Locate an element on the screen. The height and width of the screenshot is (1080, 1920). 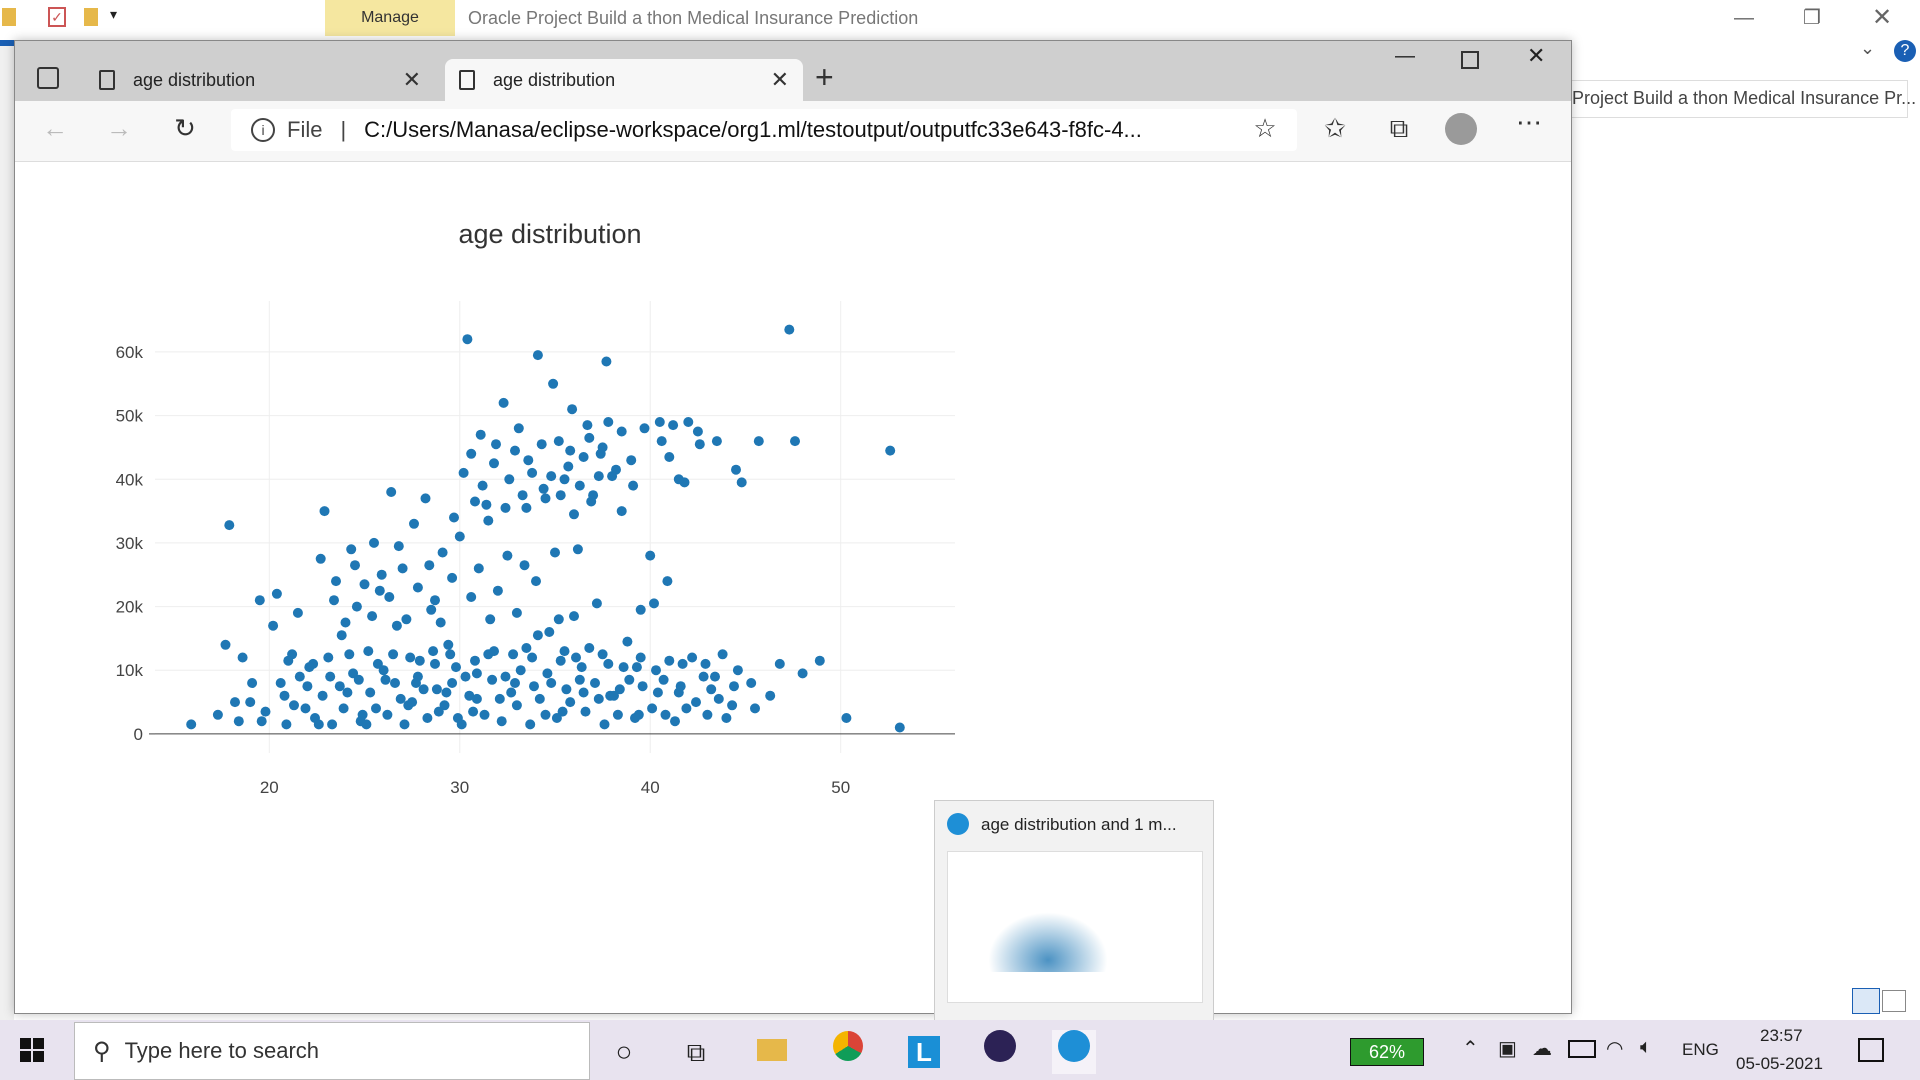
onedrive-icon: ☁ is located at coordinates (1542, 1049).